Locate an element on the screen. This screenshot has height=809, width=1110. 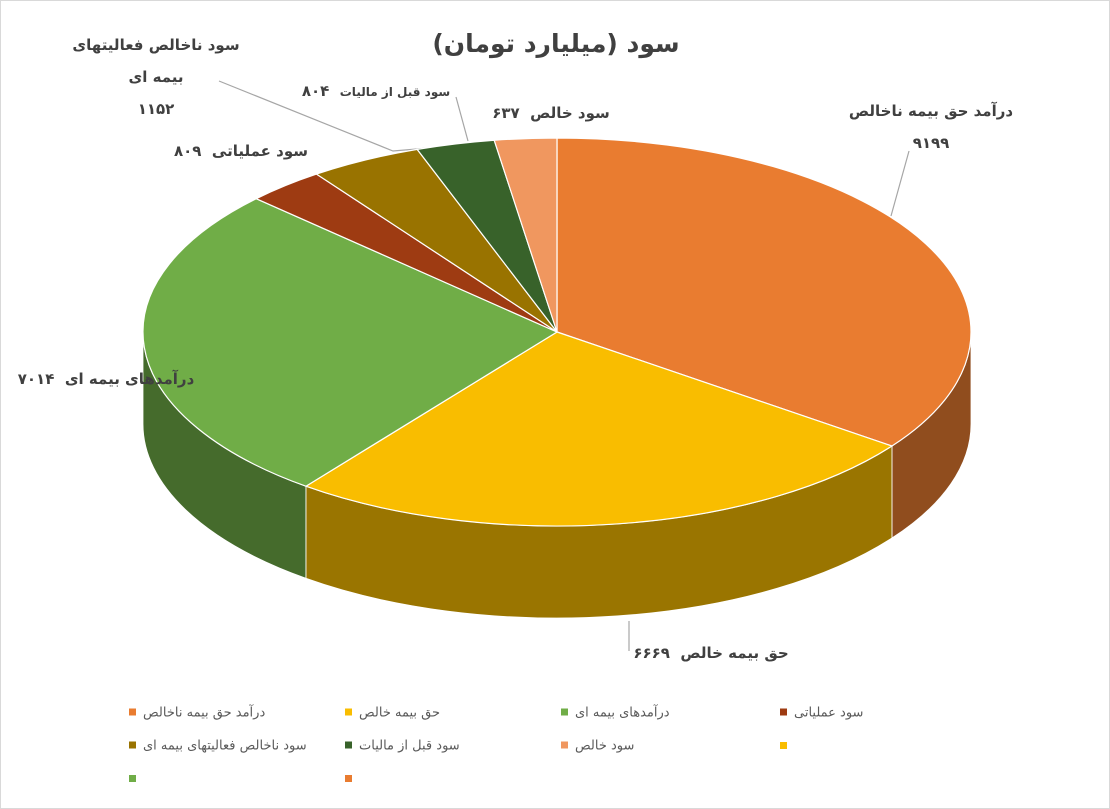
legend-stray-markers is located at coordinates (458, 762).